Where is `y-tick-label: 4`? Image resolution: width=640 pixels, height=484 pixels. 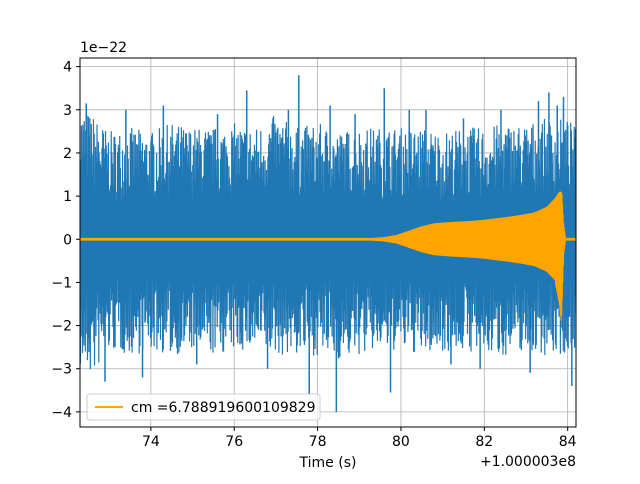 y-tick-label: 4 is located at coordinates (67, 68).